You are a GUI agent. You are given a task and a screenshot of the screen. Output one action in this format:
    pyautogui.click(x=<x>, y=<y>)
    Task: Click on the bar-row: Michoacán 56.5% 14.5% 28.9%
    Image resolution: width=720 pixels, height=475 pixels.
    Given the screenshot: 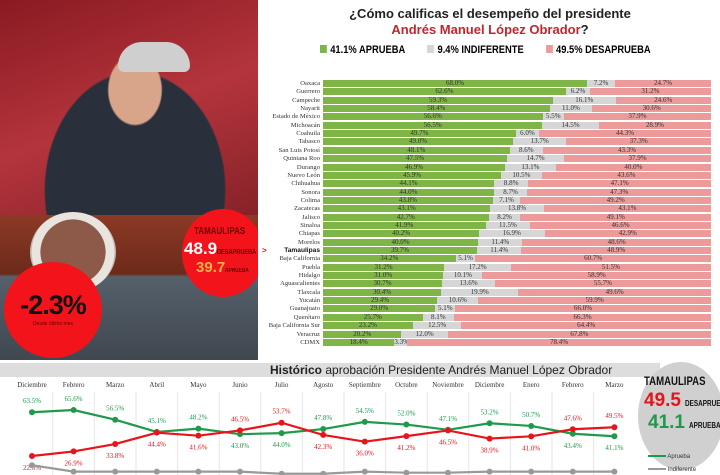 What is the action you would take?
    pyautogui.click(x=490, y=125)
    